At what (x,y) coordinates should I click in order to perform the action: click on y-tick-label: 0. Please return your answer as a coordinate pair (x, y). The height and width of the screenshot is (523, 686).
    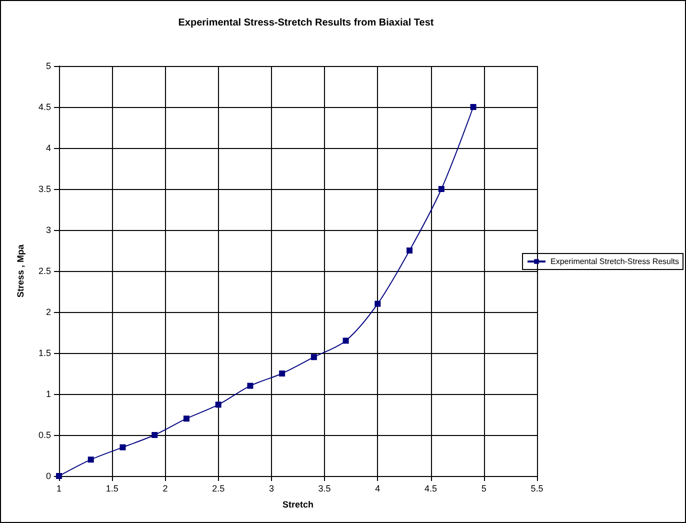
    Looking at the image, I should click on (48, 476).